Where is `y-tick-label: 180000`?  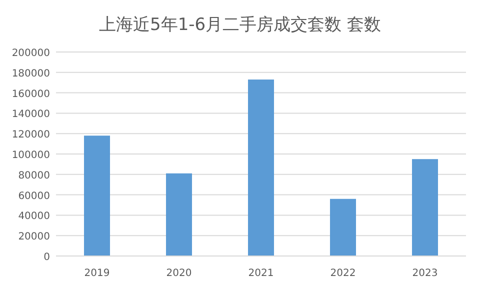 y-tick-label: 180000 is located at coordinates (31, 74).